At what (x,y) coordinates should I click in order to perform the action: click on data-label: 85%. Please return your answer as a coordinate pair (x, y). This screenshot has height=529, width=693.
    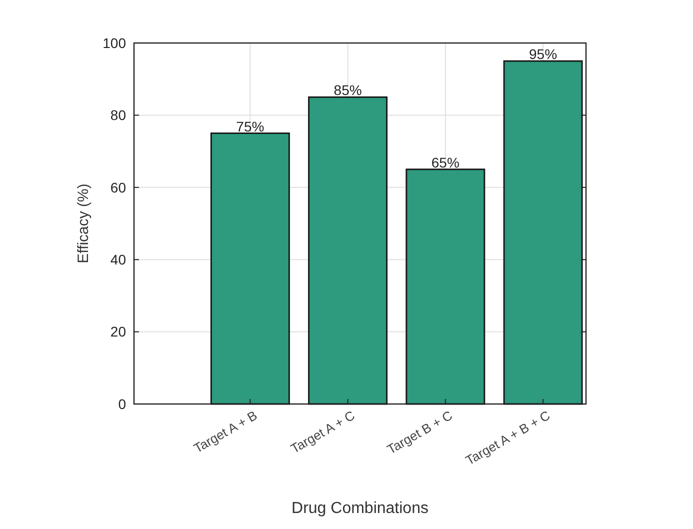
    Looking at the image, I should click on (348, 90).